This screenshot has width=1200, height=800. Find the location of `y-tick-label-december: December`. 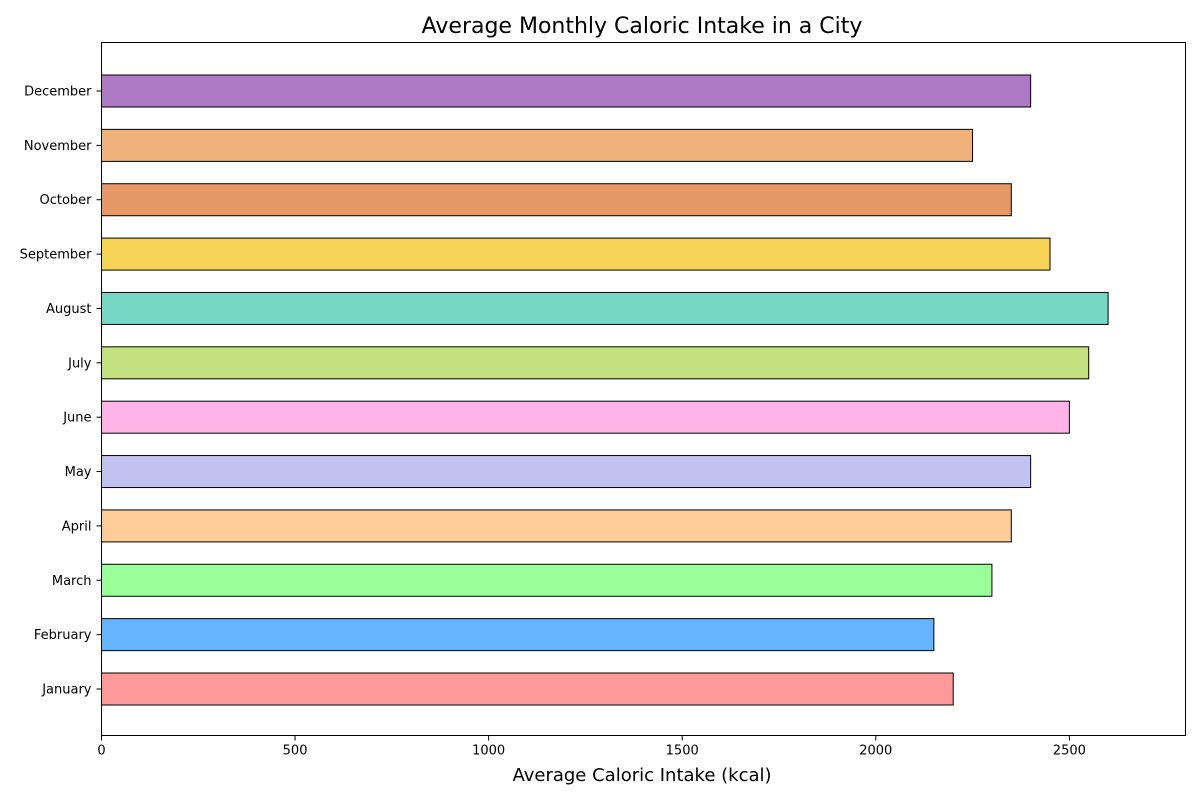

y-tick-label-december: December is located at coordinates (58, 92).